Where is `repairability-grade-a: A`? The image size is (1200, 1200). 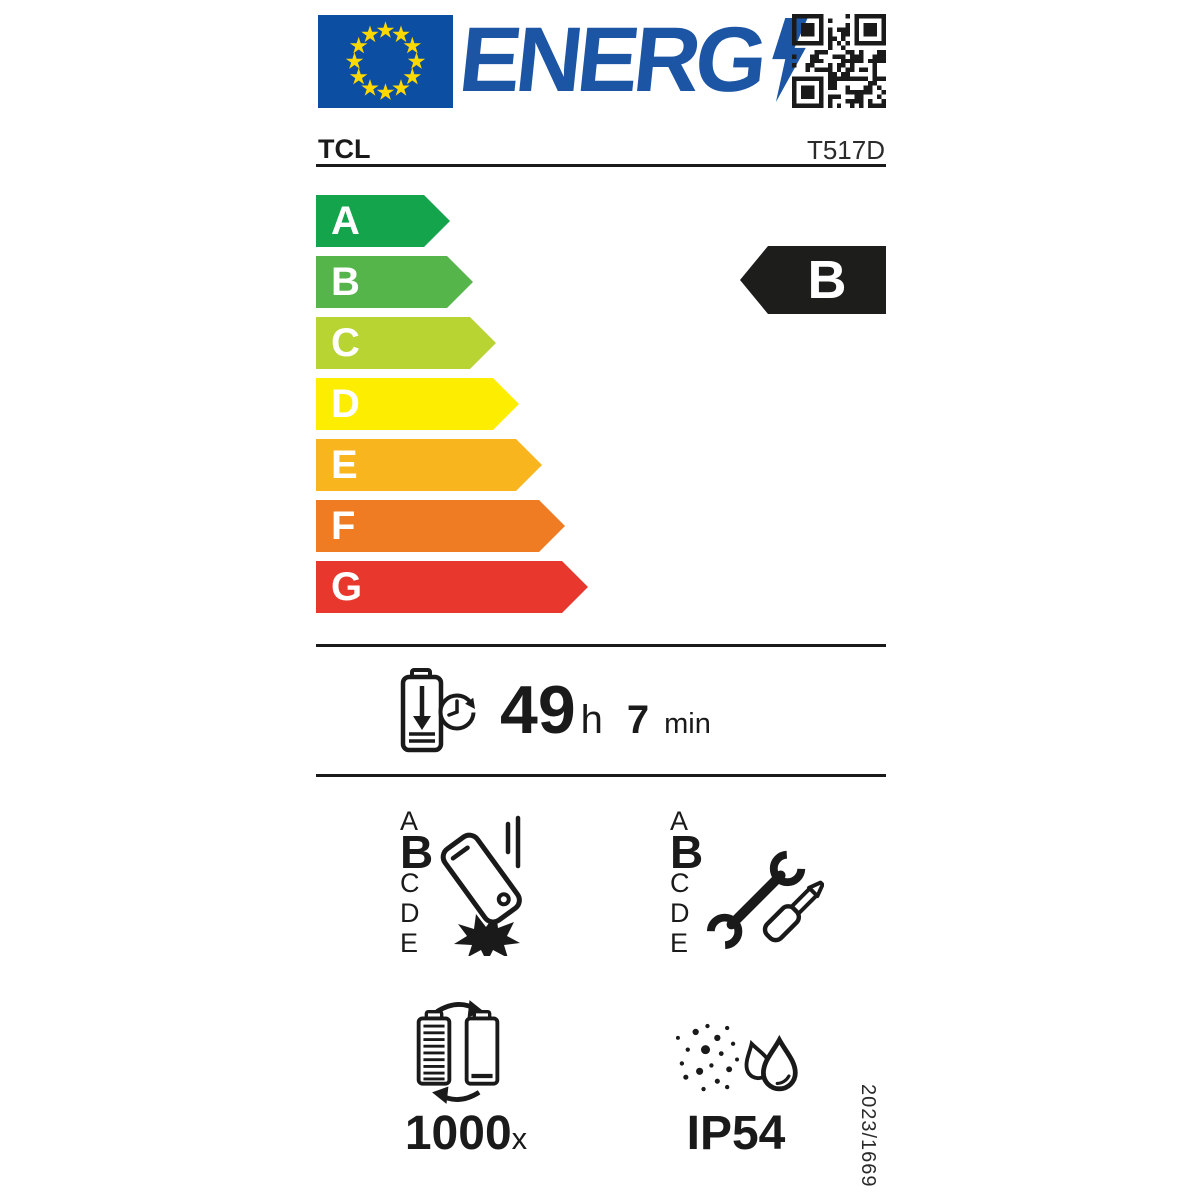 repairability-grade-a: A is located at coordinates (679, 821).